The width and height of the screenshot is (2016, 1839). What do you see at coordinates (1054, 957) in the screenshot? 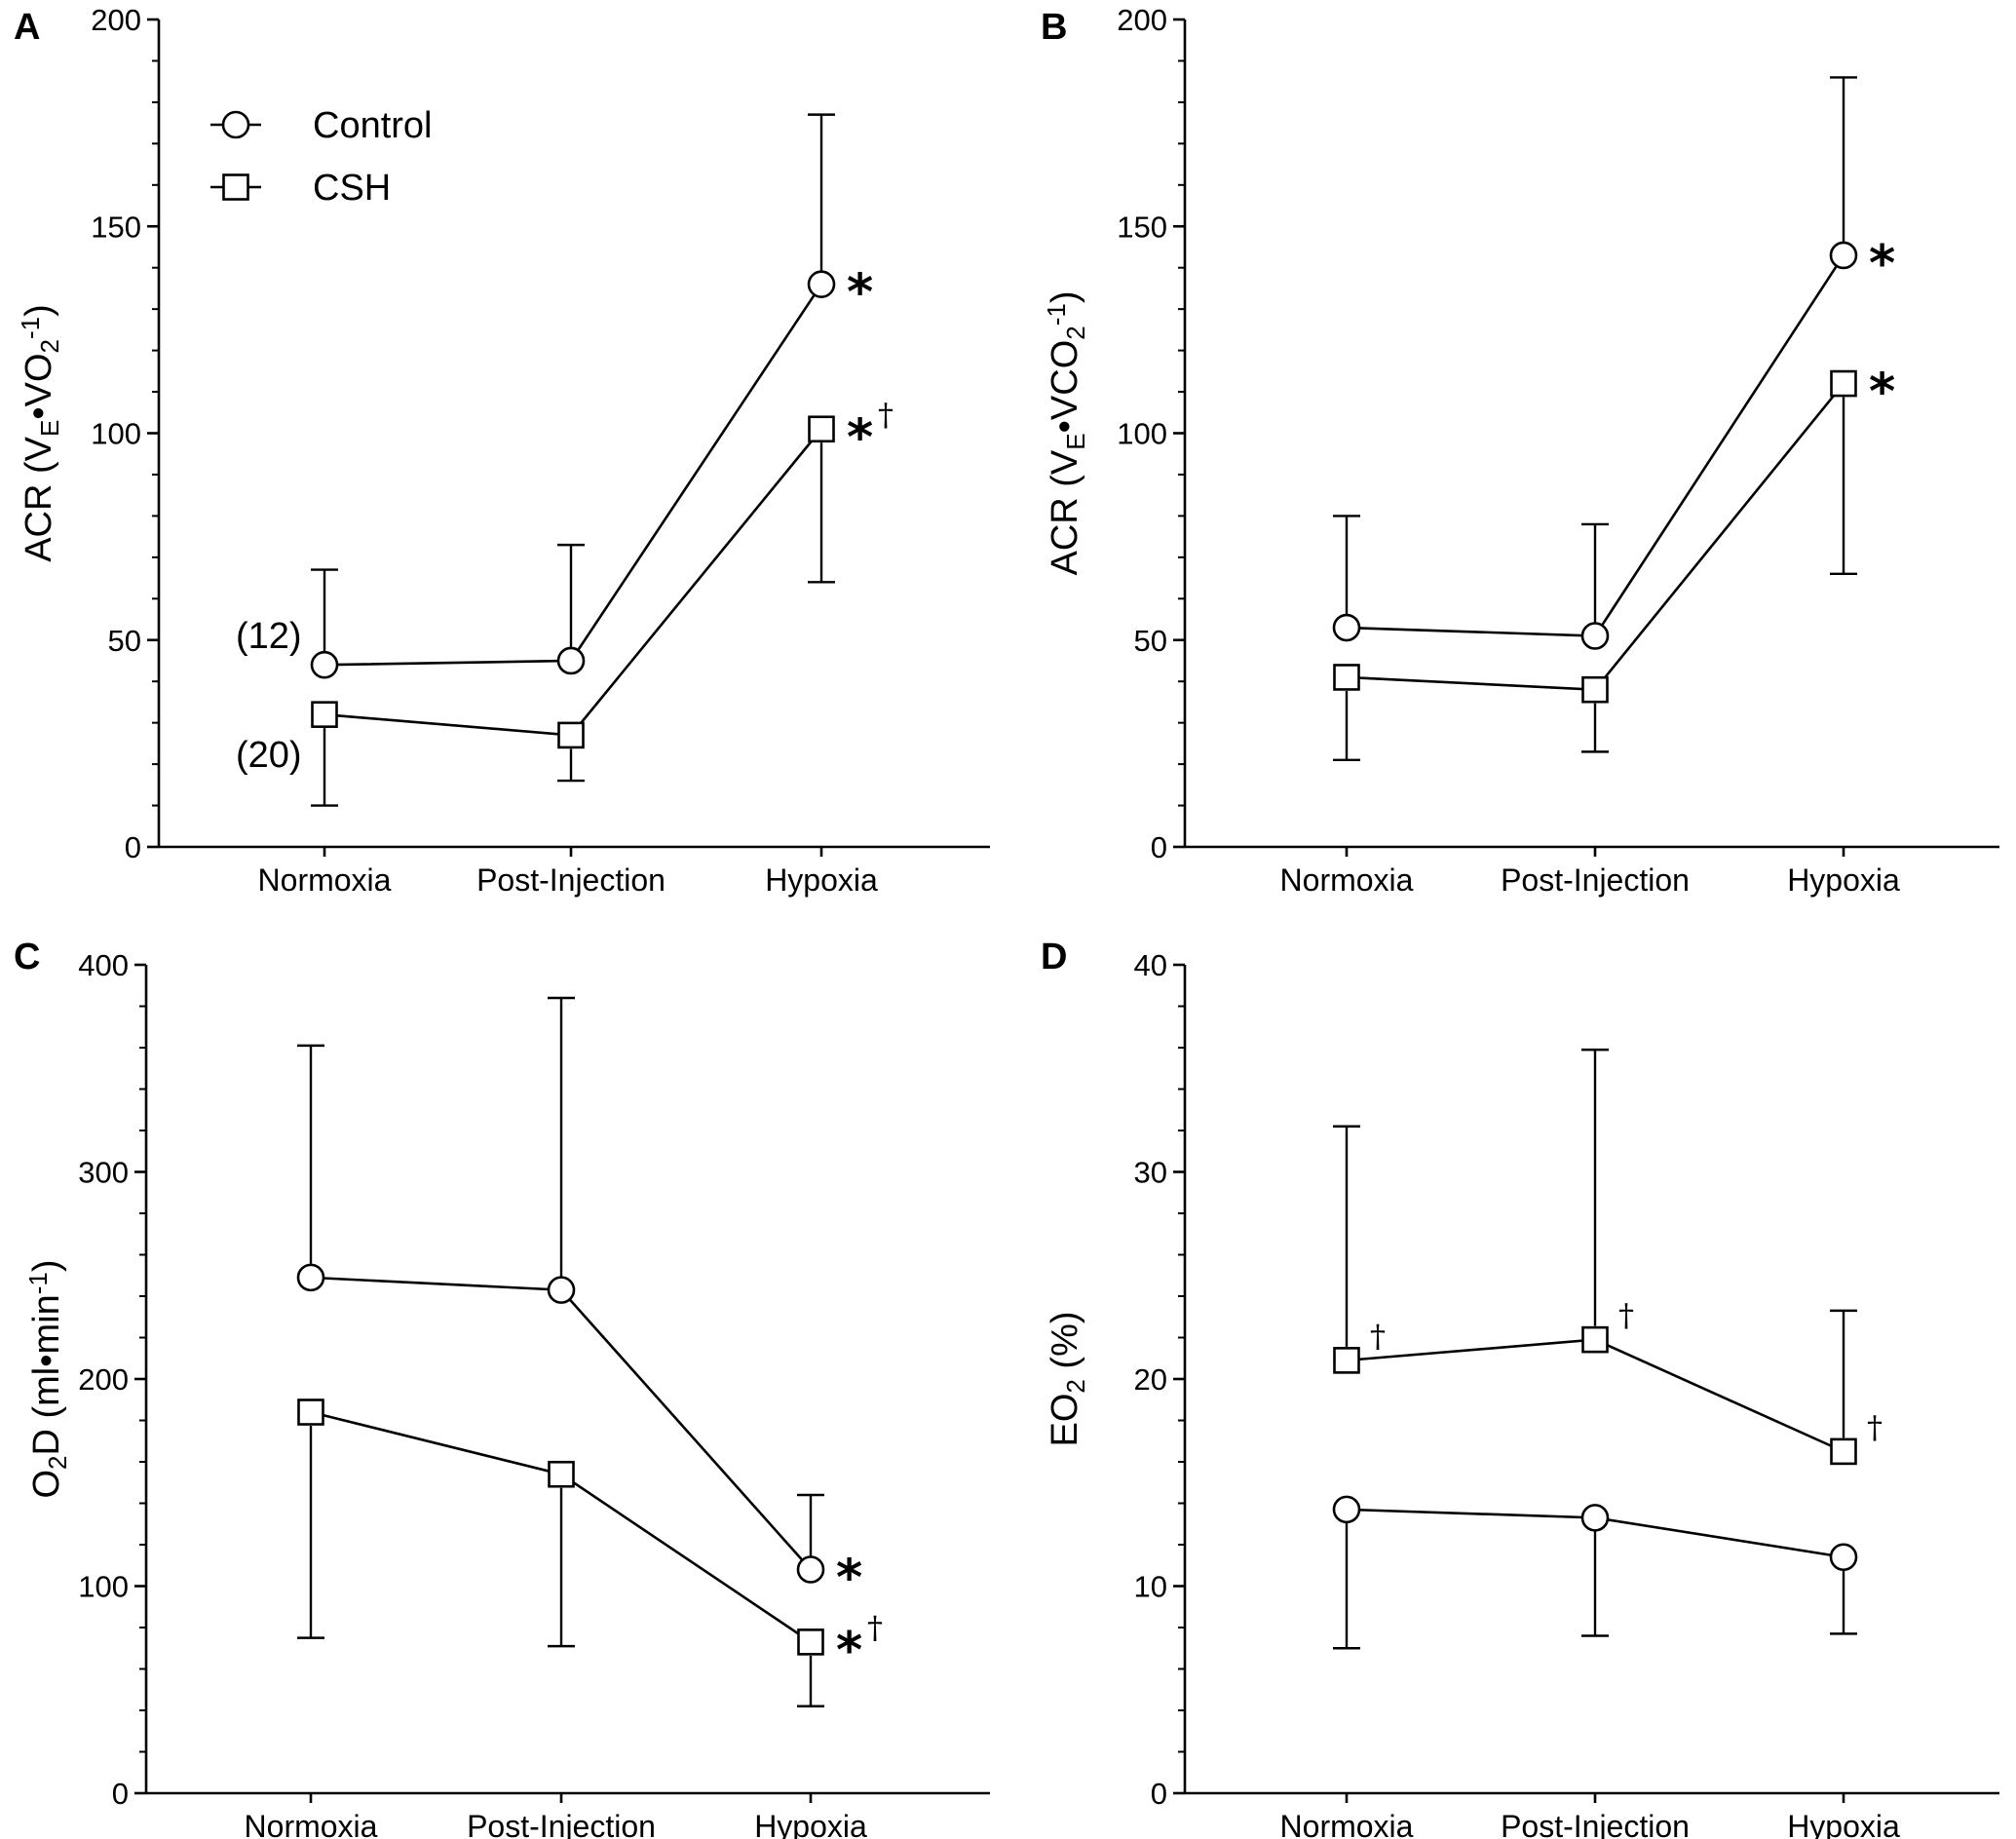
I see `panel-letter: D` at bounding box center [1054, 957].